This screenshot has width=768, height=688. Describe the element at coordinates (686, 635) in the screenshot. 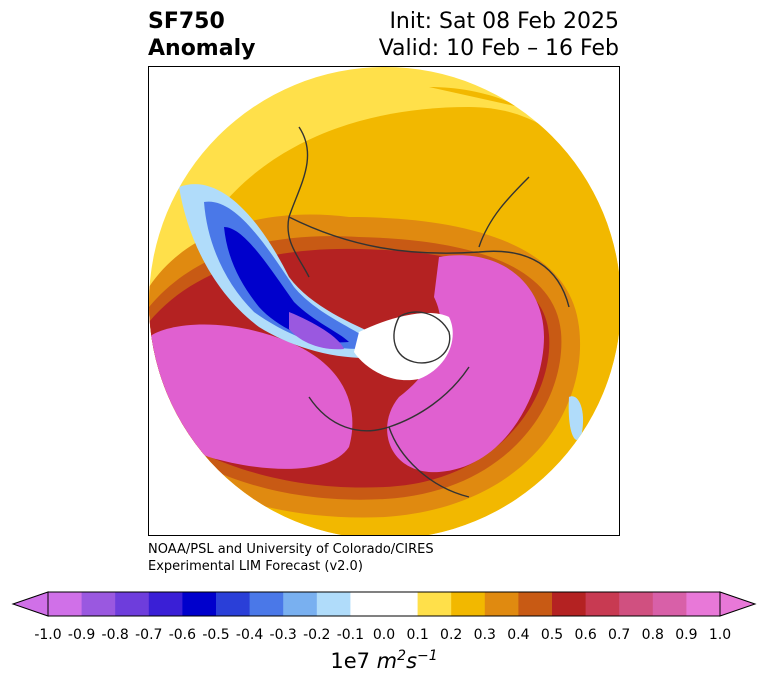

I see `colorbar-tick-label: 0.9` at that location.